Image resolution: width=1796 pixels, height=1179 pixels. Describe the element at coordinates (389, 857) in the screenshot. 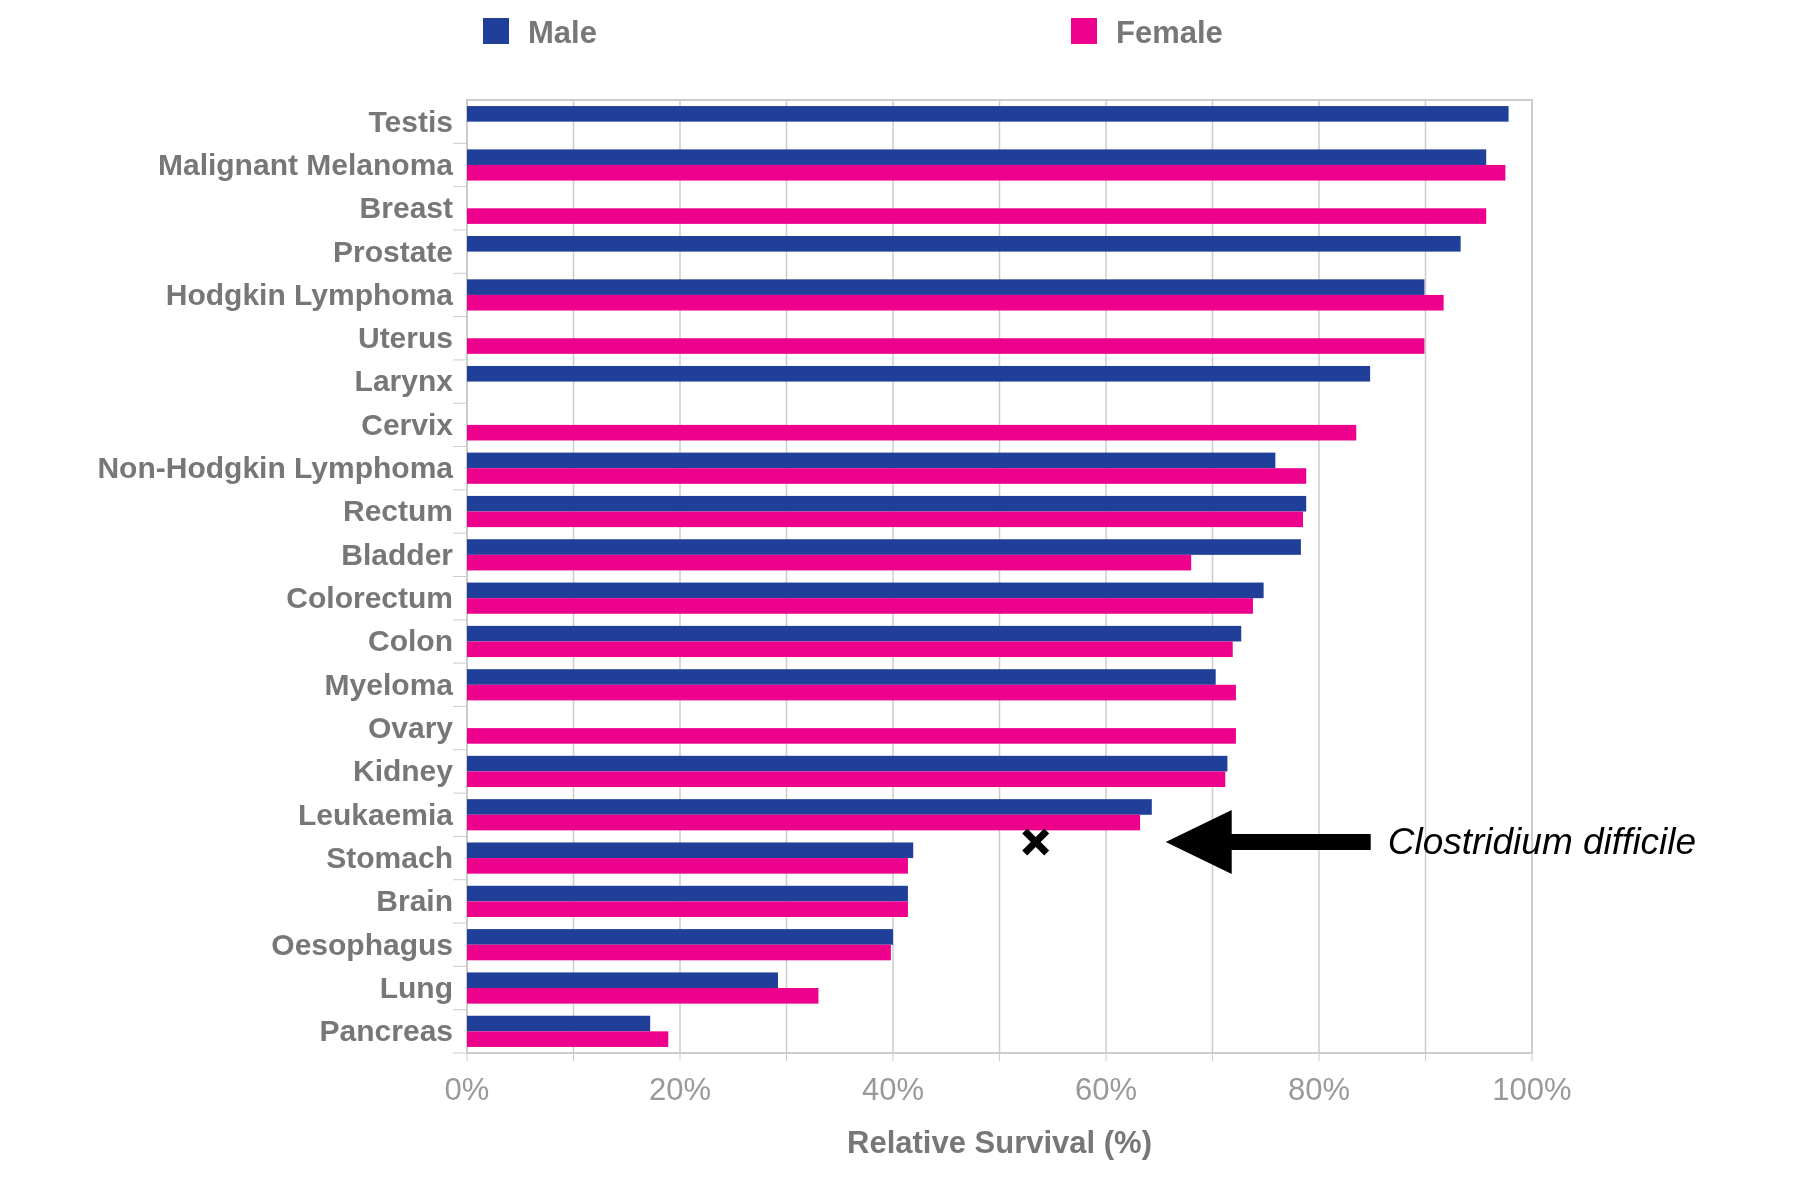

I see `y-tick-label: Stomach` at that location.